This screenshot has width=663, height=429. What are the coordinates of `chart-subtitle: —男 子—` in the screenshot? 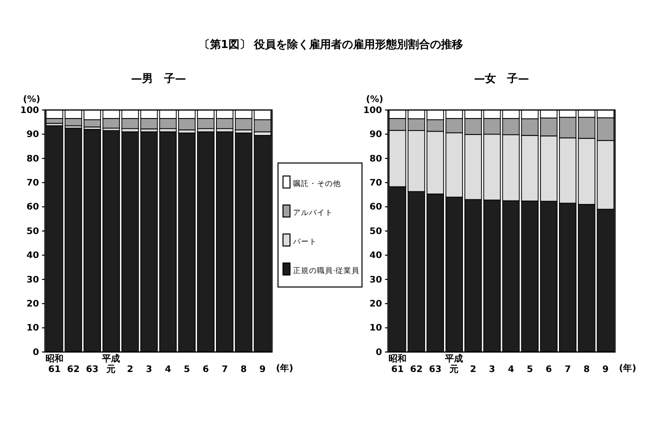 It's located at (158, 78).